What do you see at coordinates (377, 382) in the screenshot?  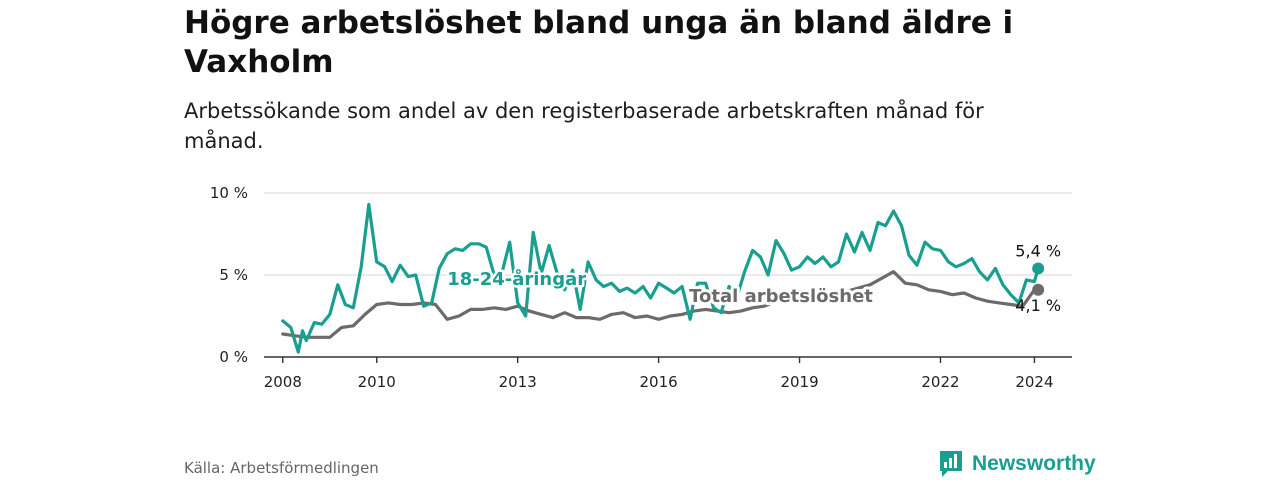 I see `x-tick-label: 2010` at bounding box center [377, 382].